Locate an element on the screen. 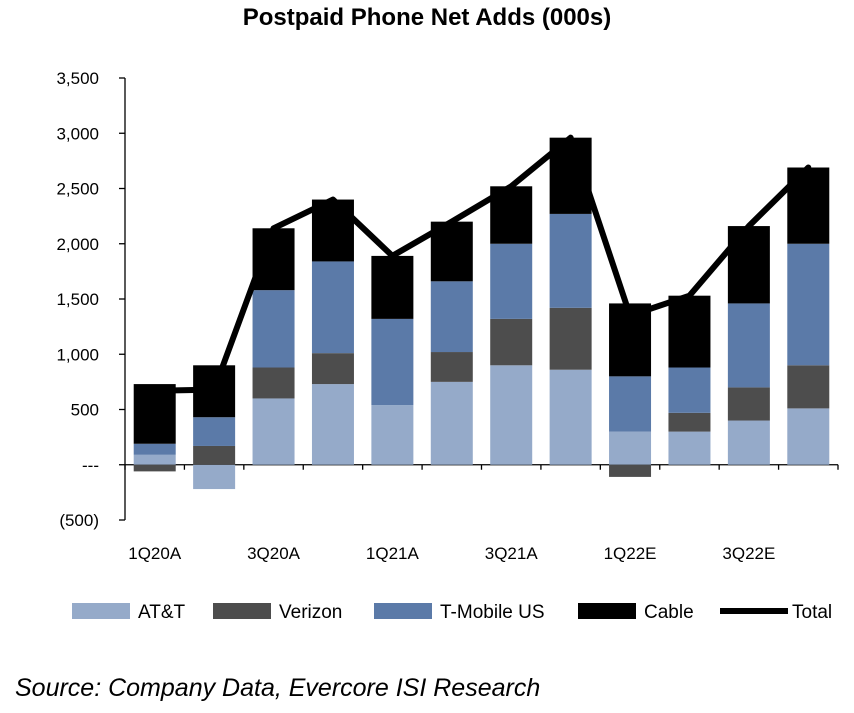 Image resolution: width=854 pixels, height=713 pixels. legend-label: Cable is located at coordinates (669, 612).